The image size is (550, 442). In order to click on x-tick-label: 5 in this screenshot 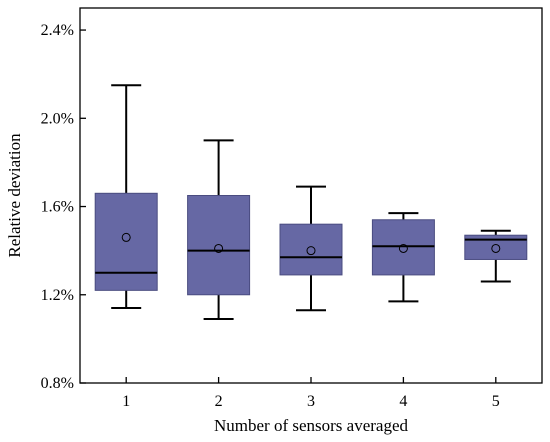, I will do `click(496, 401)`.